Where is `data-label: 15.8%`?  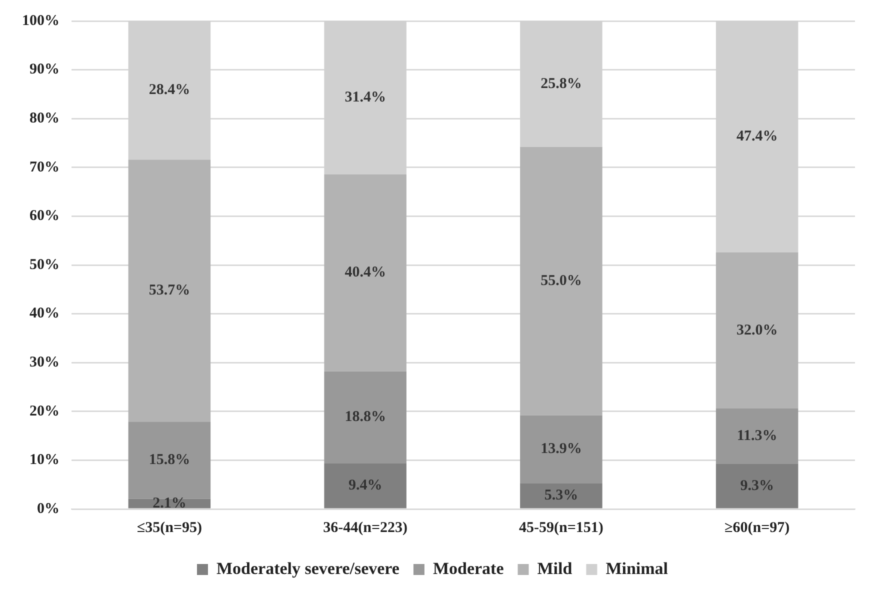
data-label: 15.8% is located at coordinates (169, 460).